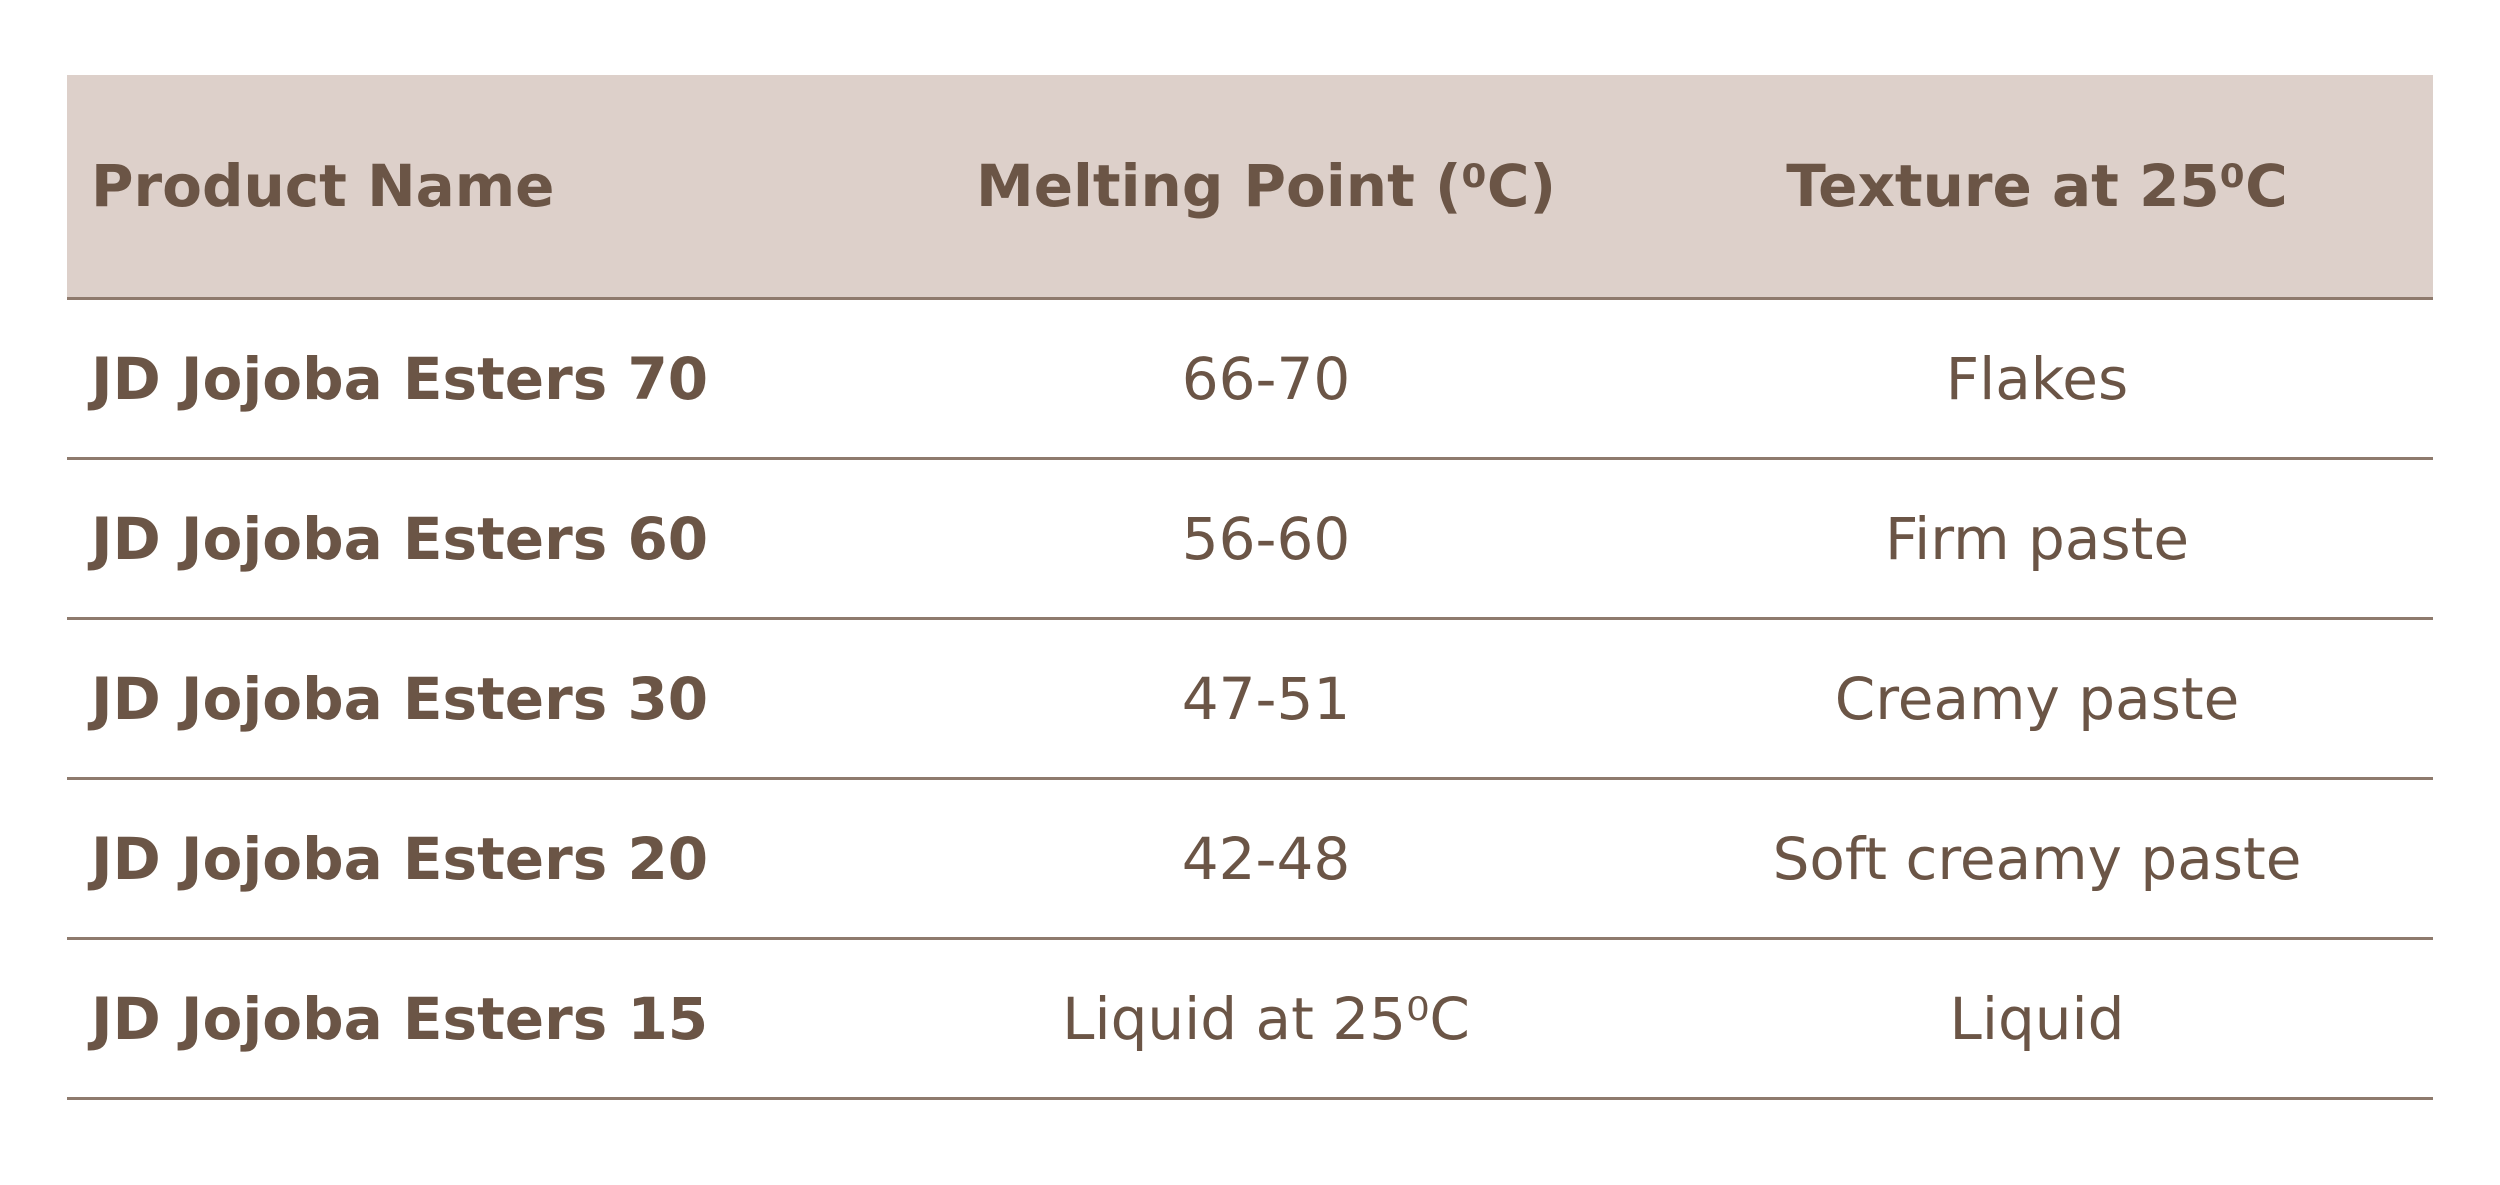  Describe the element at coordinates (479, 539) in the screenshot. I see `table-cell: JD Jojoba Esters 60` at that location.